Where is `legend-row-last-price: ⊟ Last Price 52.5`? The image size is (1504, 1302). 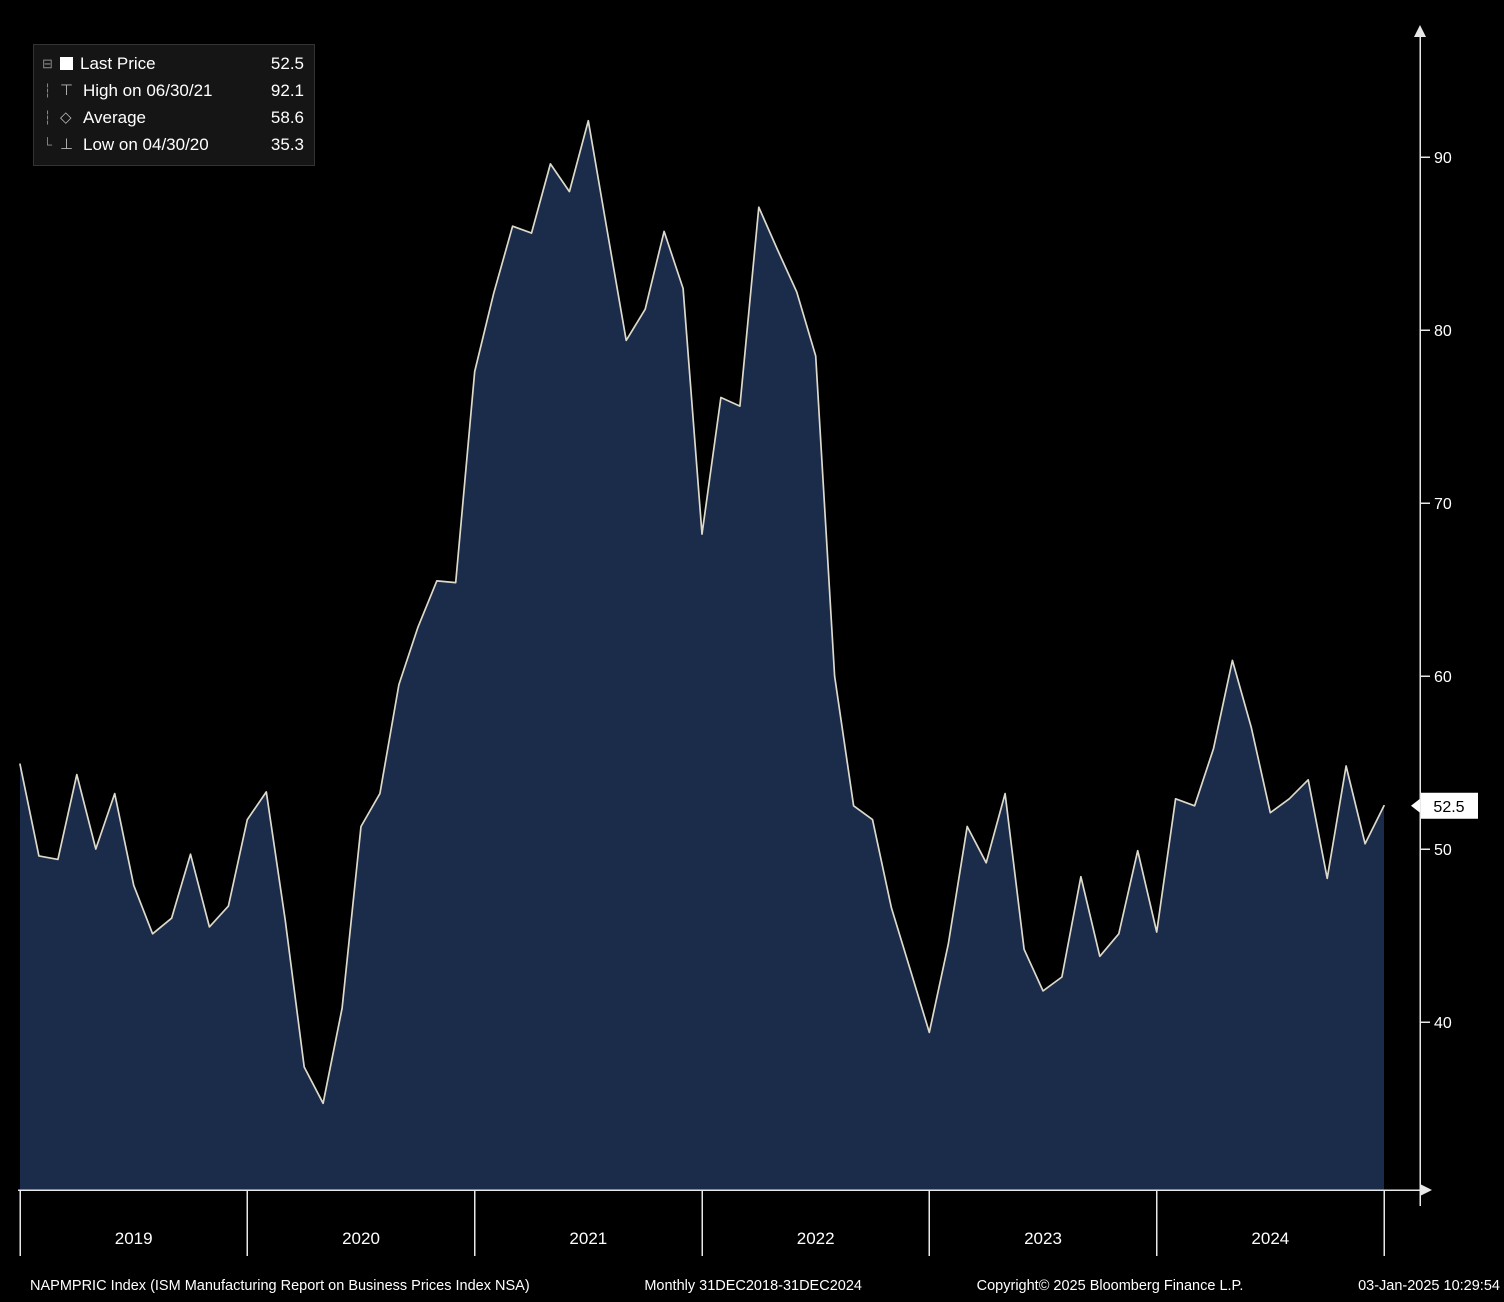
legend-row-last-price: ⊟ Last Price 52.5 is located at coordinates (172, 63).